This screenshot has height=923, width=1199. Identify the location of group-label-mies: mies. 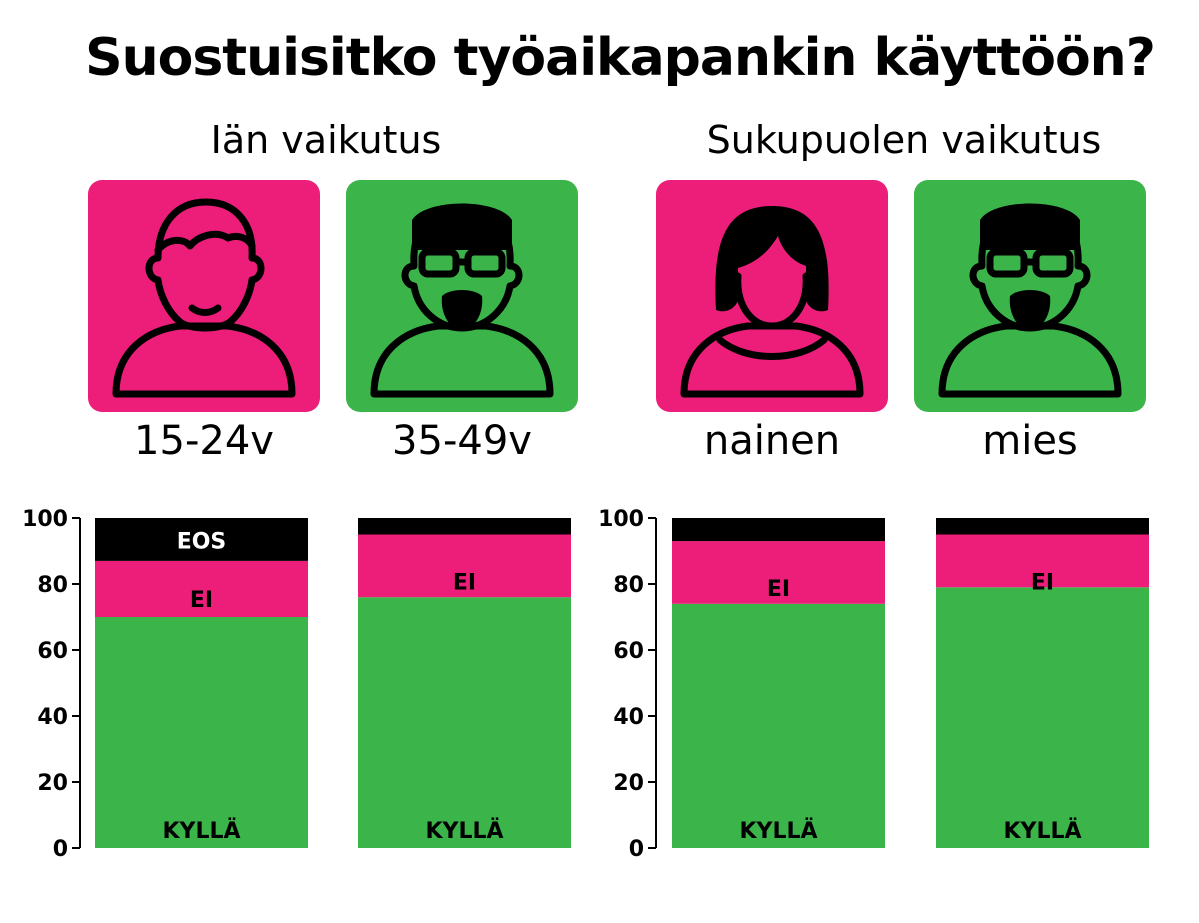
(1030, 441).